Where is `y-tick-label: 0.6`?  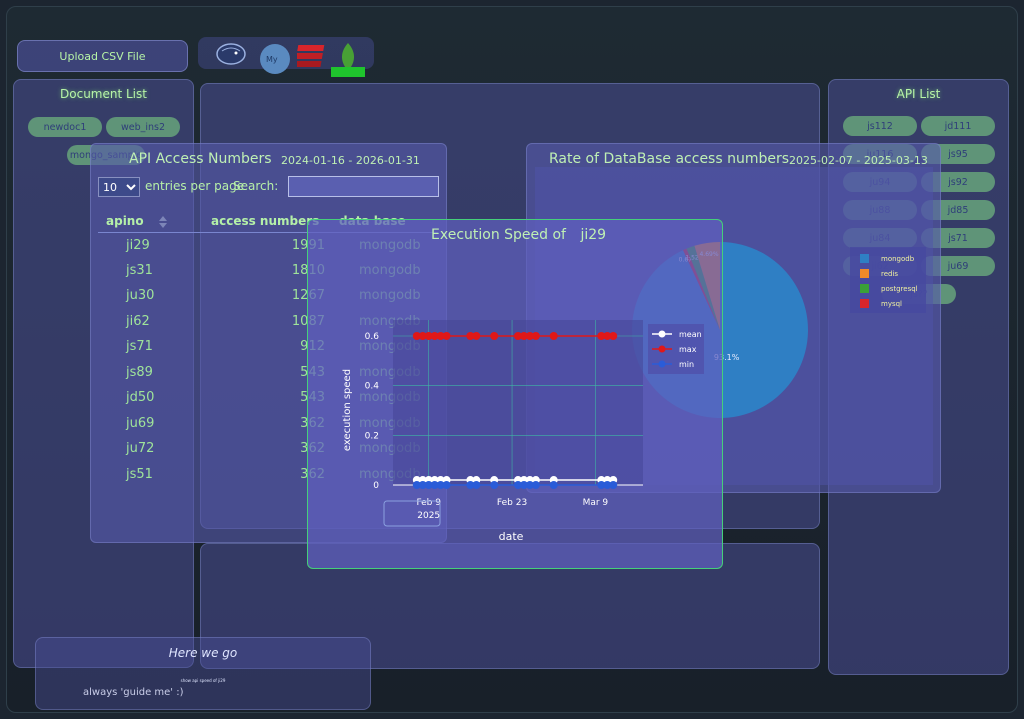 y-tick-label: 0.6 is located at coordinates (372, 337).